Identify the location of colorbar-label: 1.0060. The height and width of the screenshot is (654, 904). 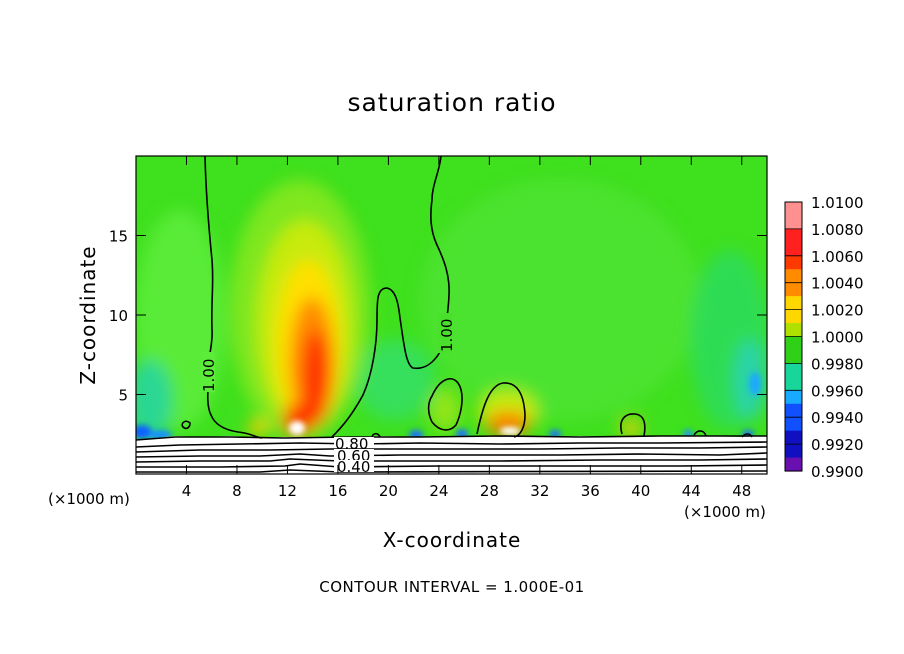
(837, 257).